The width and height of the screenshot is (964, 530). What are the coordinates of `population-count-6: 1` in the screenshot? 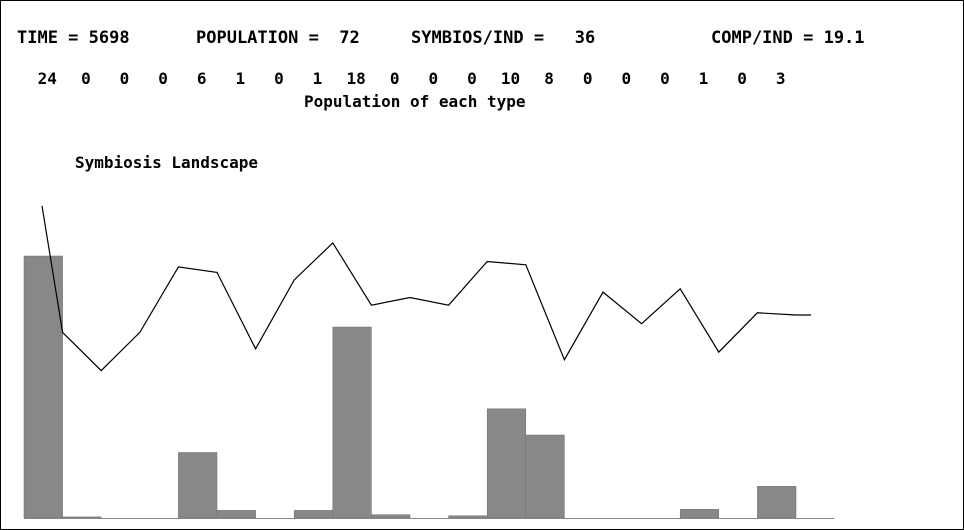 It's located at (240, 78).